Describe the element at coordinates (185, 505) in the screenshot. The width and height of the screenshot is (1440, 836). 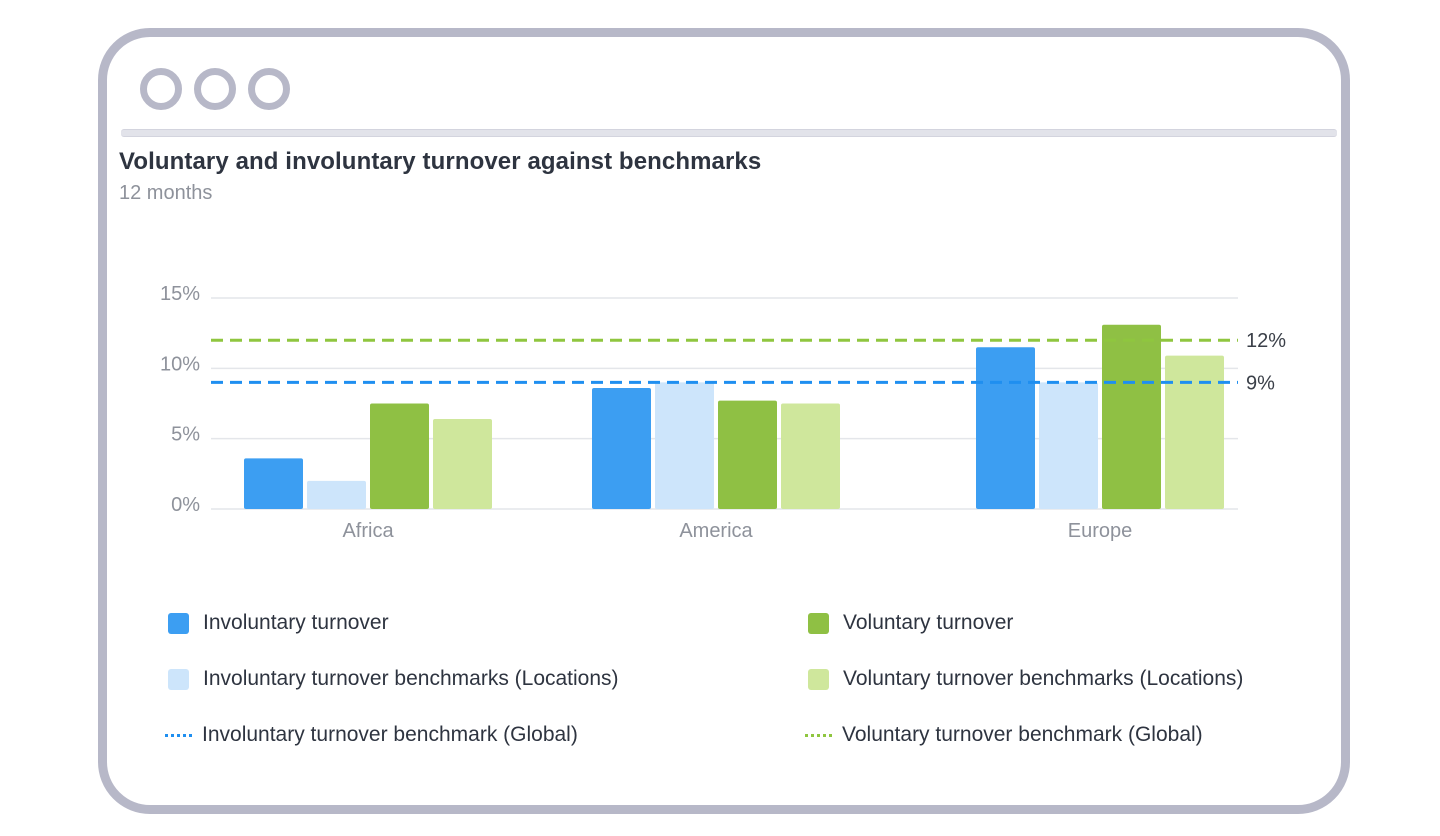
I see `y-tick-label: 0%` at that location.